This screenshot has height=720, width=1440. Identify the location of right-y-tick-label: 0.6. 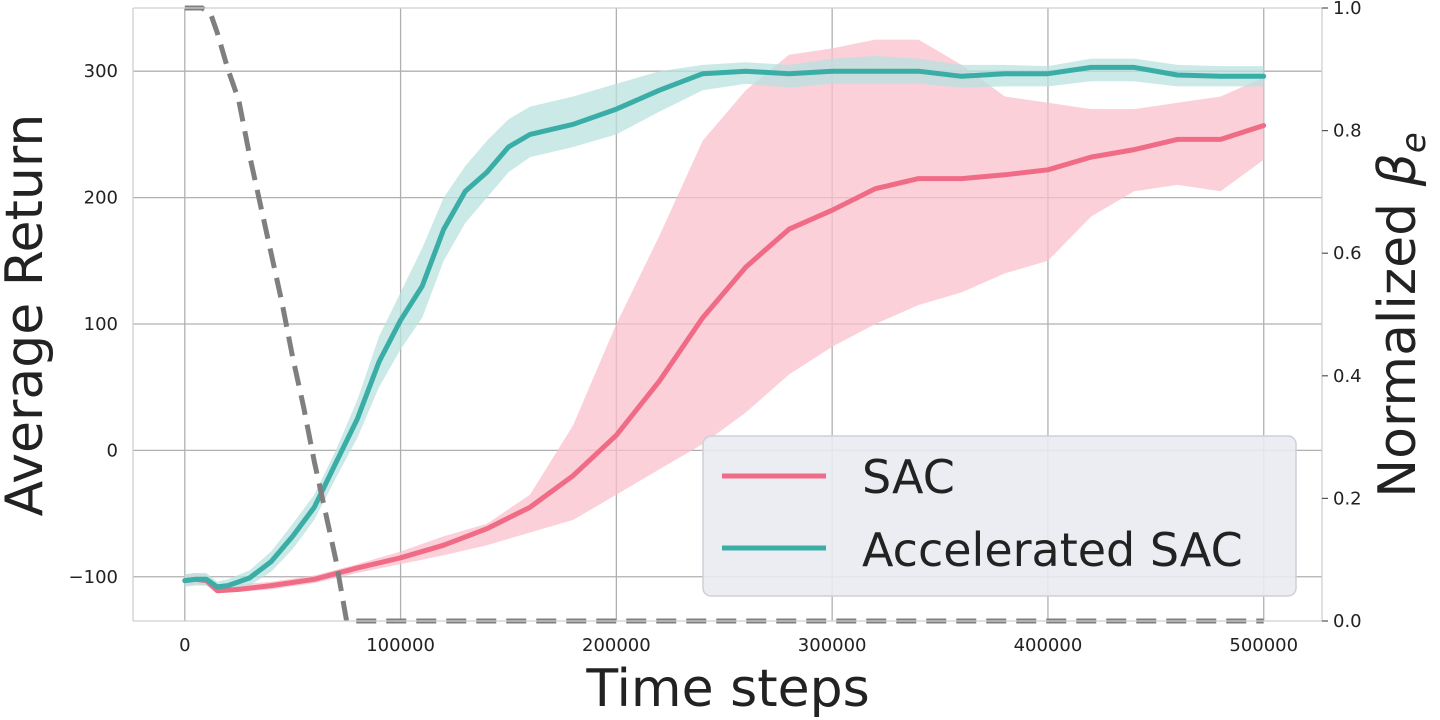
(1347, 253).